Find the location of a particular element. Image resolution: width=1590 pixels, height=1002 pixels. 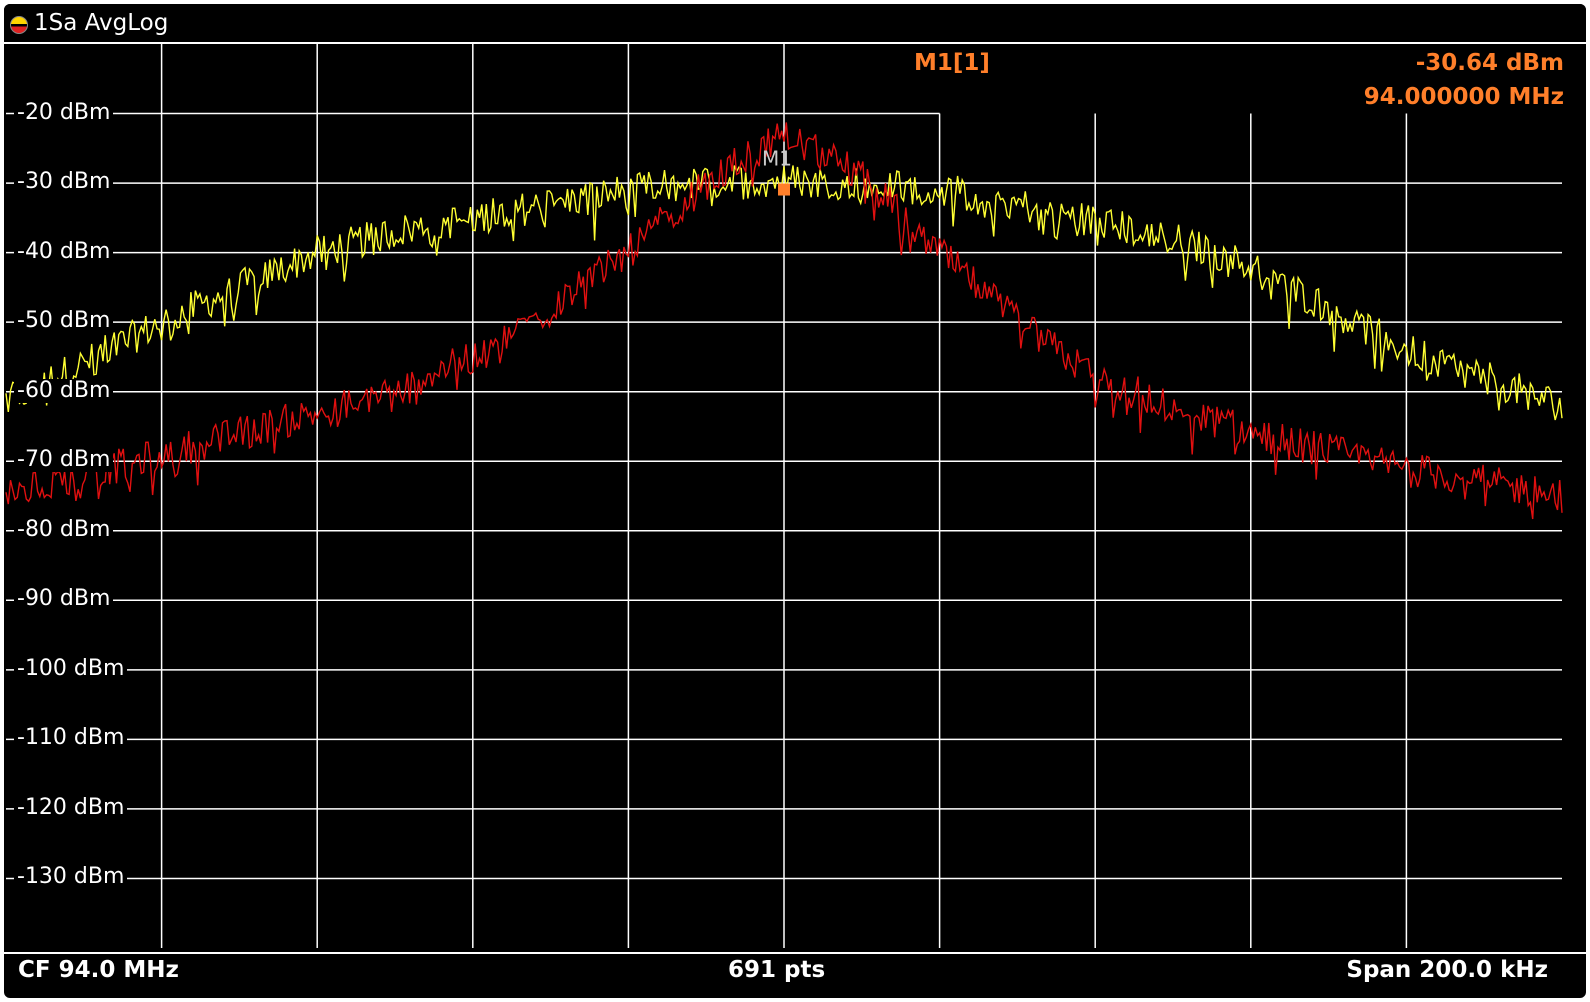

y-axis-label: -80 dBm is located at coordinates (64, 529).